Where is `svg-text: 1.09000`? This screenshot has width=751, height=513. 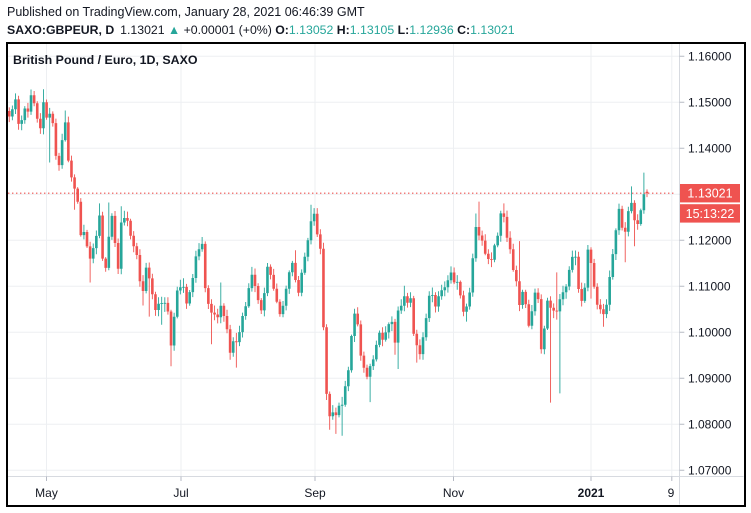
svg-text: 1.09000 is located at coordinates (710, 378).